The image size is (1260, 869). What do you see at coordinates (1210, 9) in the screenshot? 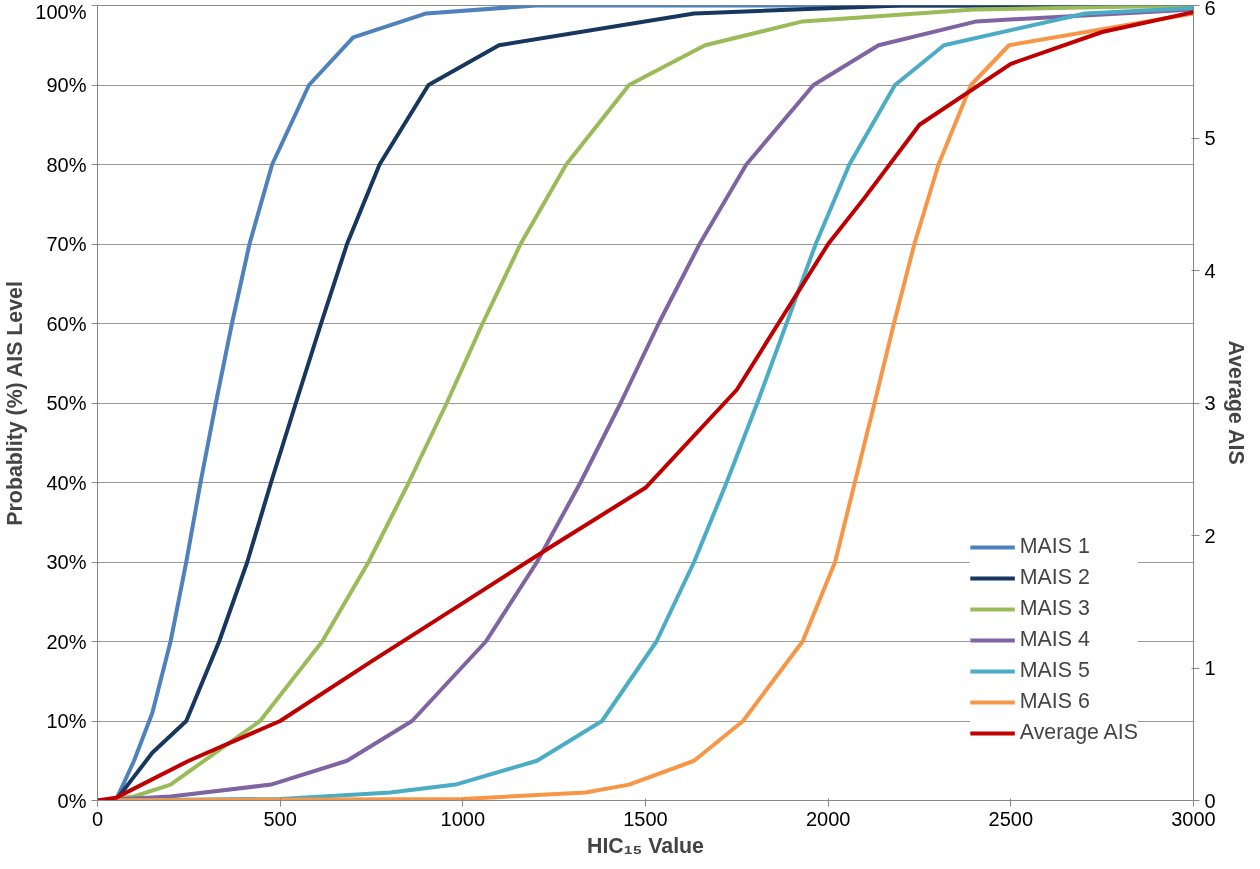
I see `y2-tick-label: 6` at bounding box center [1210, 9].